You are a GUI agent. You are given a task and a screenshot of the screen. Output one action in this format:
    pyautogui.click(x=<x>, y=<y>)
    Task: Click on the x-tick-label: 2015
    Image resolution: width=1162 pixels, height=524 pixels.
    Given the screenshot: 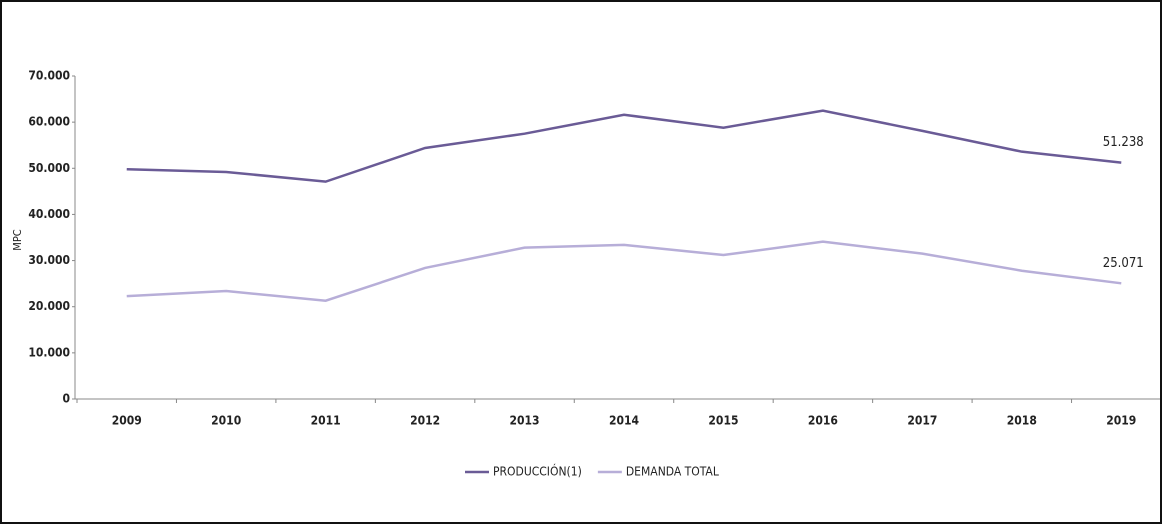 What is the action you would take?
    pyautogui.click(x=723, y=421)
    